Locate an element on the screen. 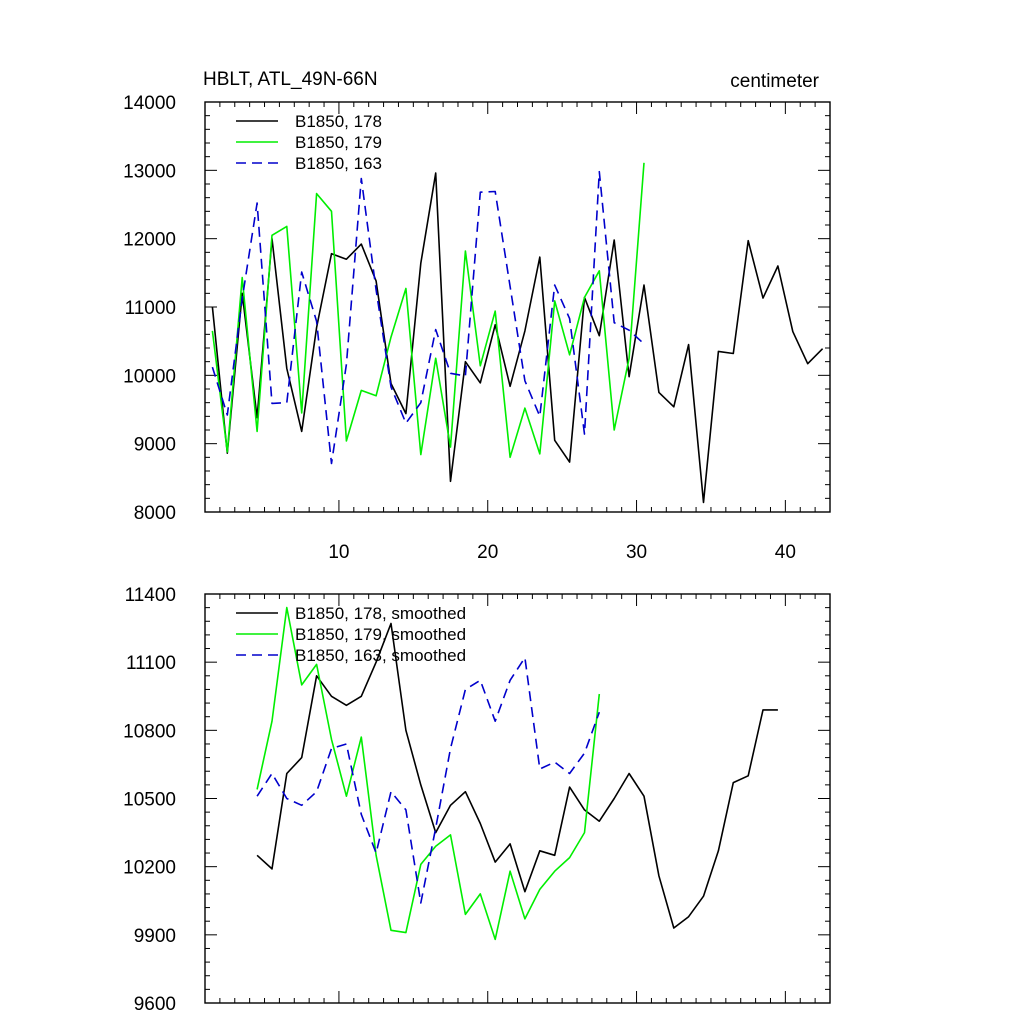 The image size is (1024, 1024). units-label: centimeter is located at coordinates (774, 81).